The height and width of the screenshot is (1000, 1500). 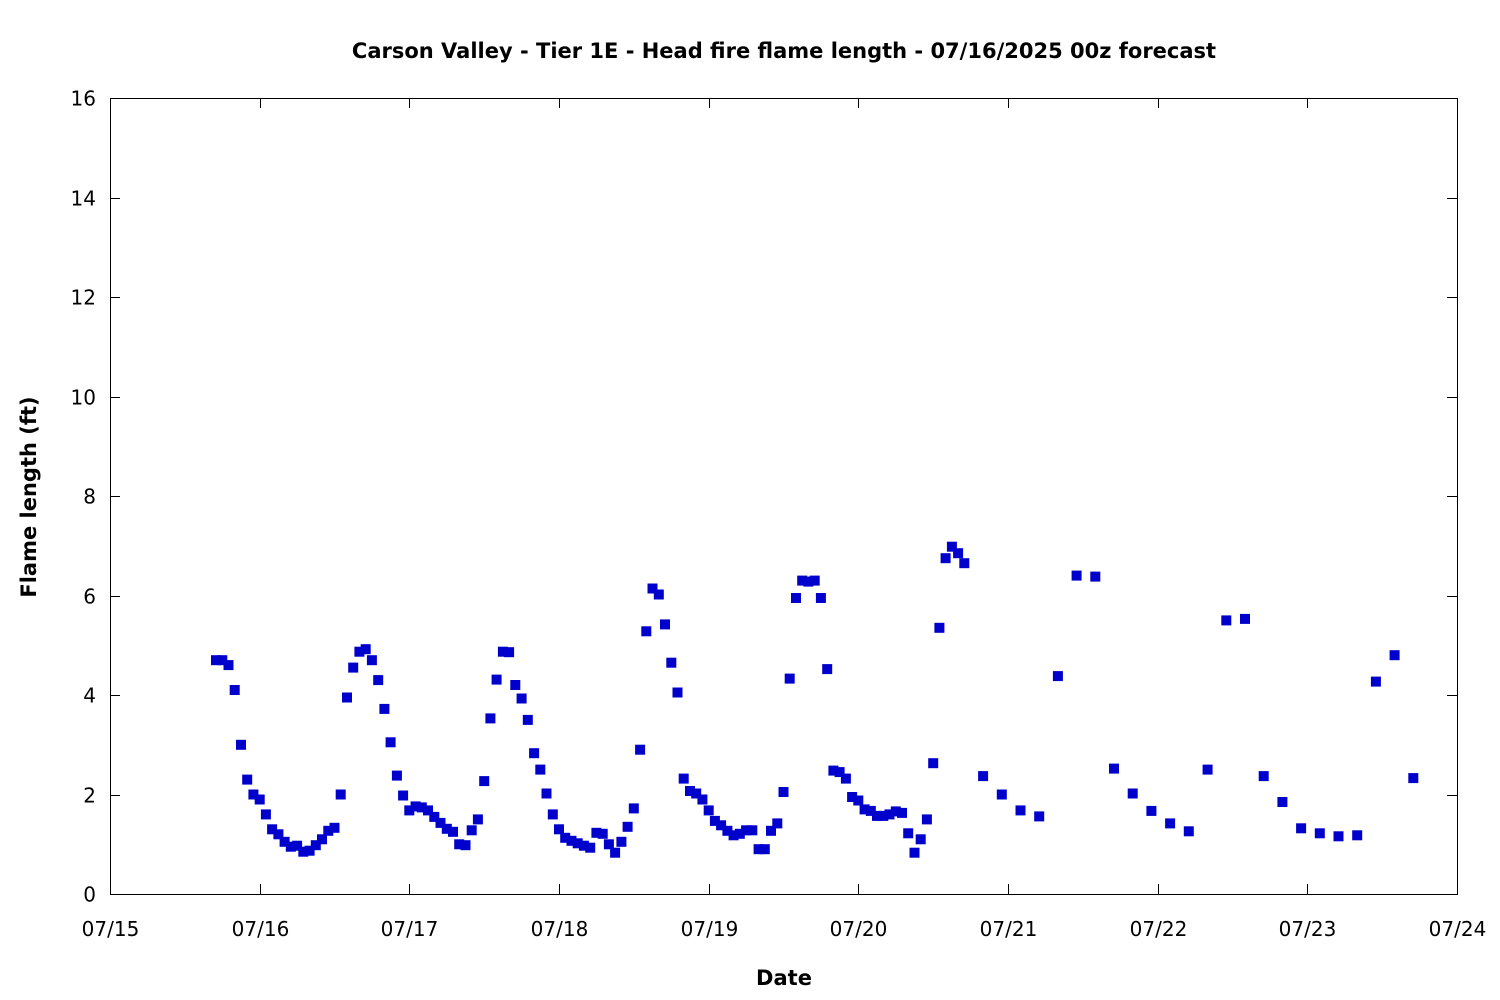 What do you see at coordinates (29, 496) in the screenshot?
I see `y-axis-label: Flame length (ft)` at bounding box center [29, 496].